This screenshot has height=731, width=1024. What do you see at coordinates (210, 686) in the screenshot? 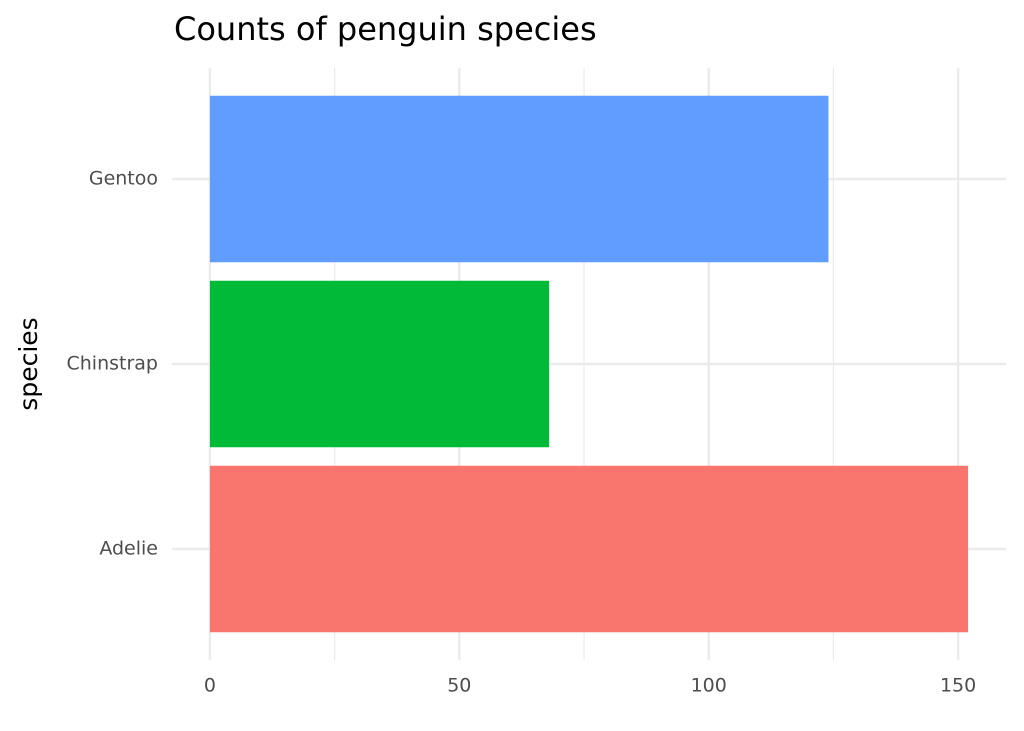
I see `x-tick-label: 0` at bounding box center [210, 686].